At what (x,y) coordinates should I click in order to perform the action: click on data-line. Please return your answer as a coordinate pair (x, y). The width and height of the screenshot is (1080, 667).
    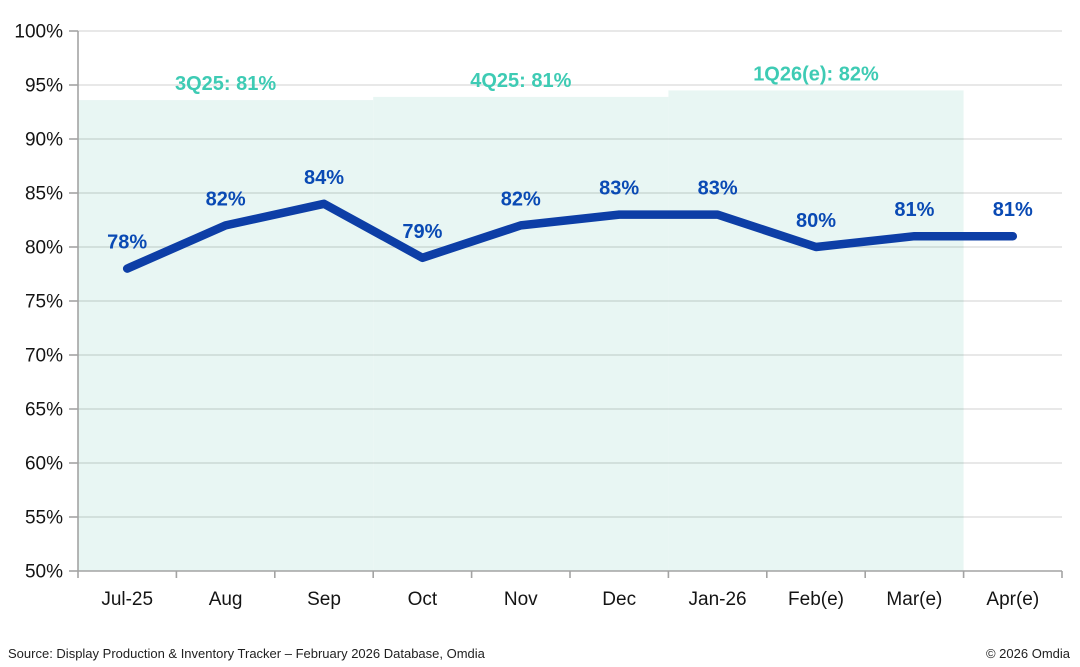
    Looking at the image, I should click on (570, 236).